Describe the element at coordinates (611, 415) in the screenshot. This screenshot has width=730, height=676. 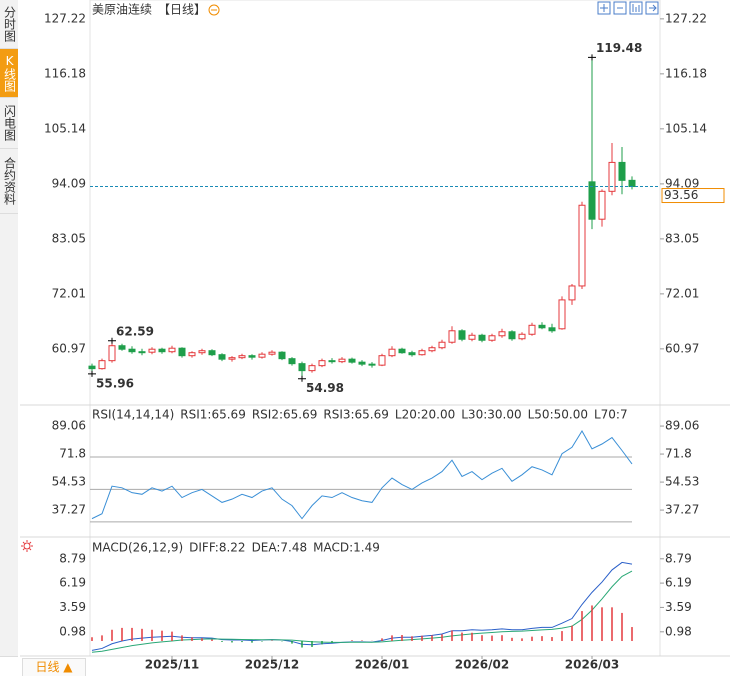
I see `legend-label: L70:7` at that location.